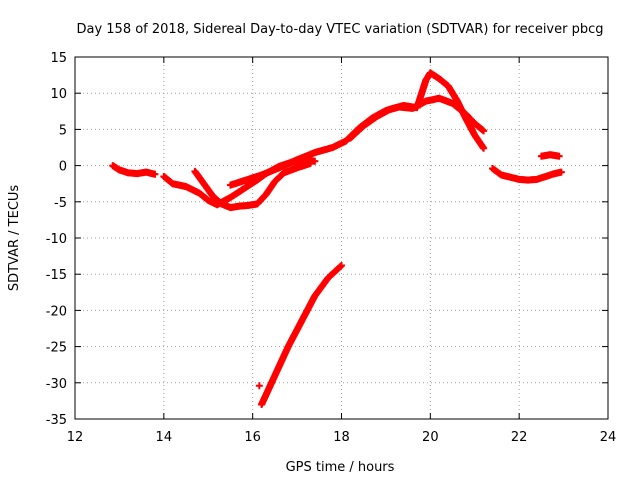 This screenshot has width=640, height=480. Describe the element at coordinates (56, 311) in the screenshot. I see `y-tick-label: -20` at that location.